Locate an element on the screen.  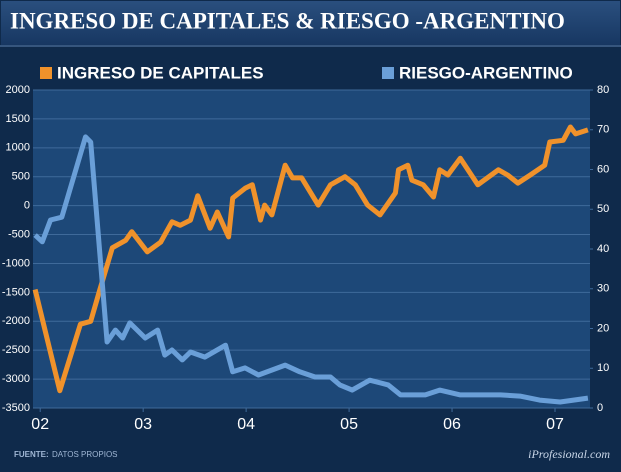
legend-label: INGRESO DE CAPITALES is located at coordinates (160, 72).